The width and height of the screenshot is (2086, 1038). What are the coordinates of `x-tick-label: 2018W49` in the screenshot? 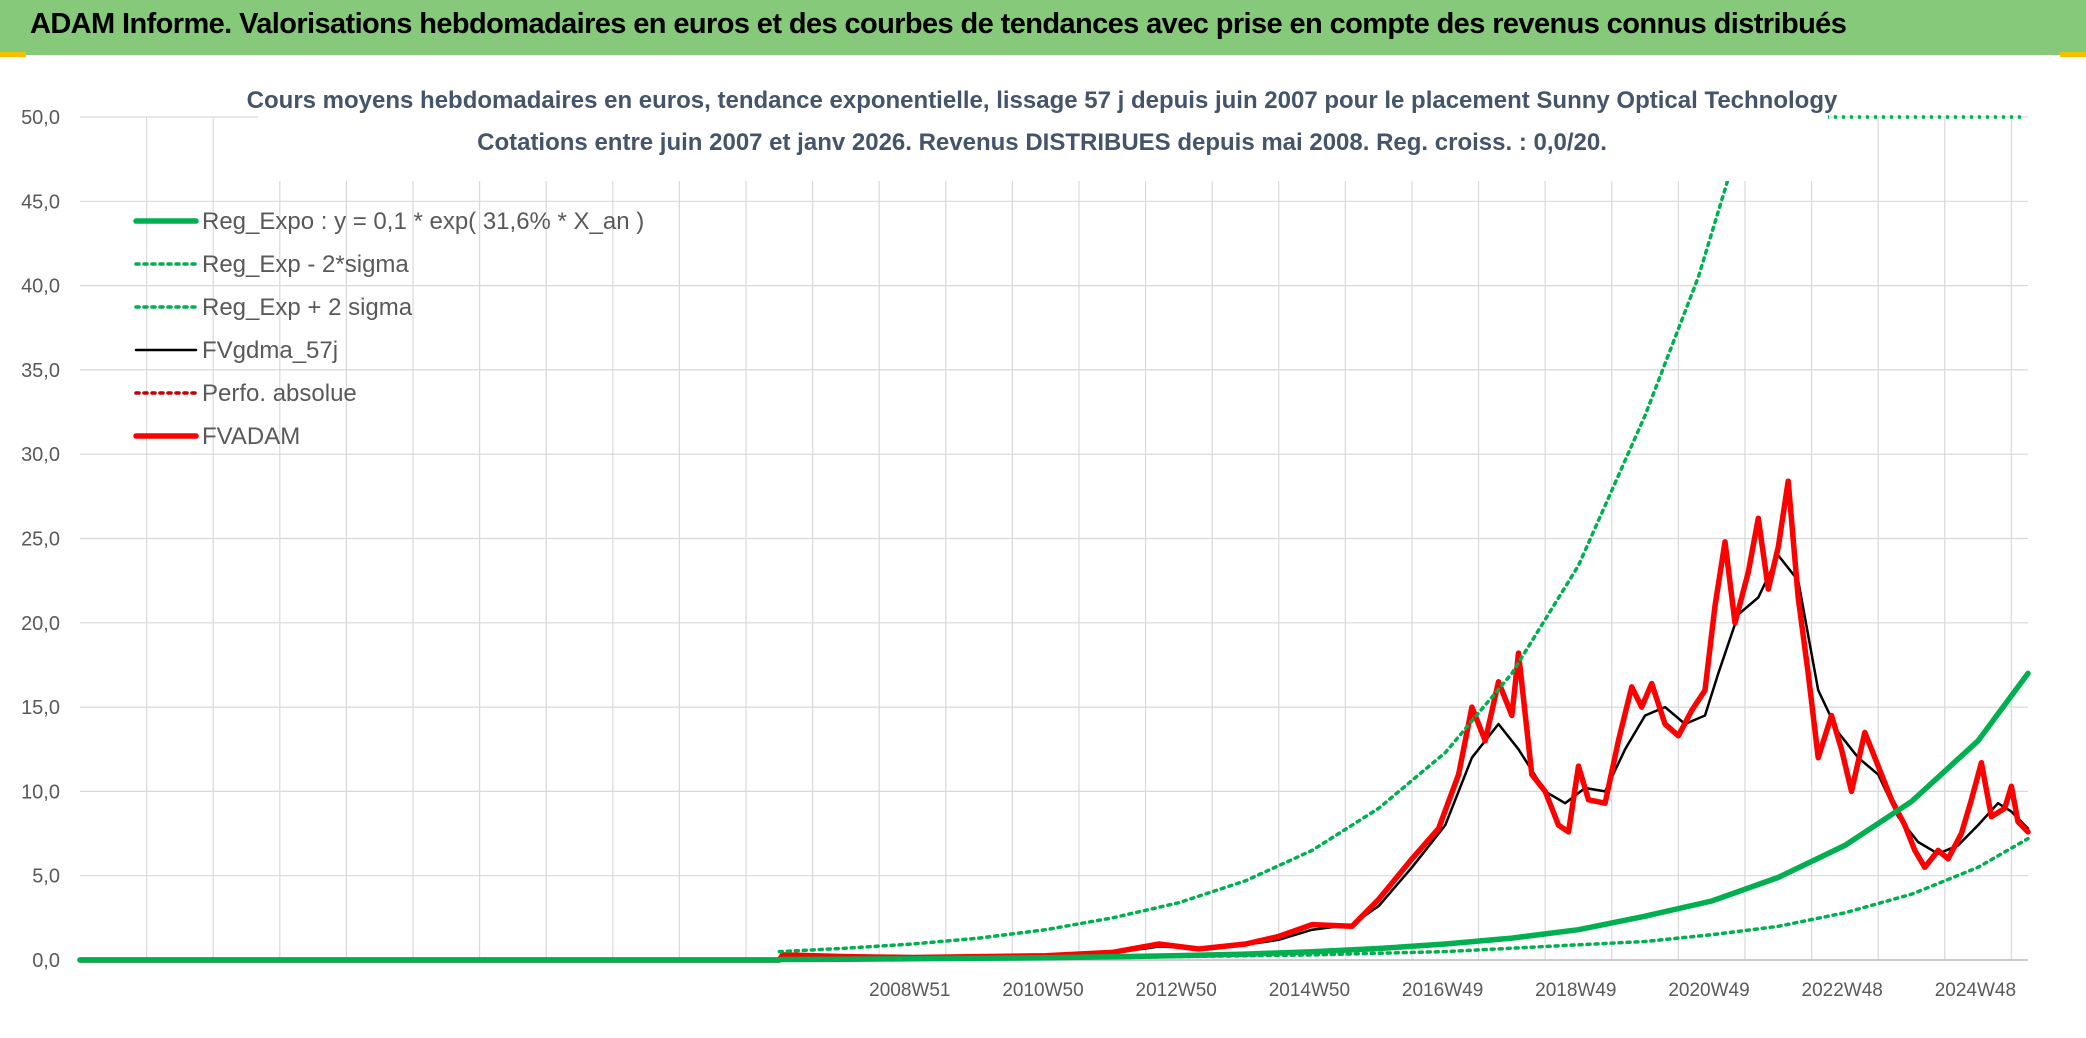 It's located at (1575, 990).